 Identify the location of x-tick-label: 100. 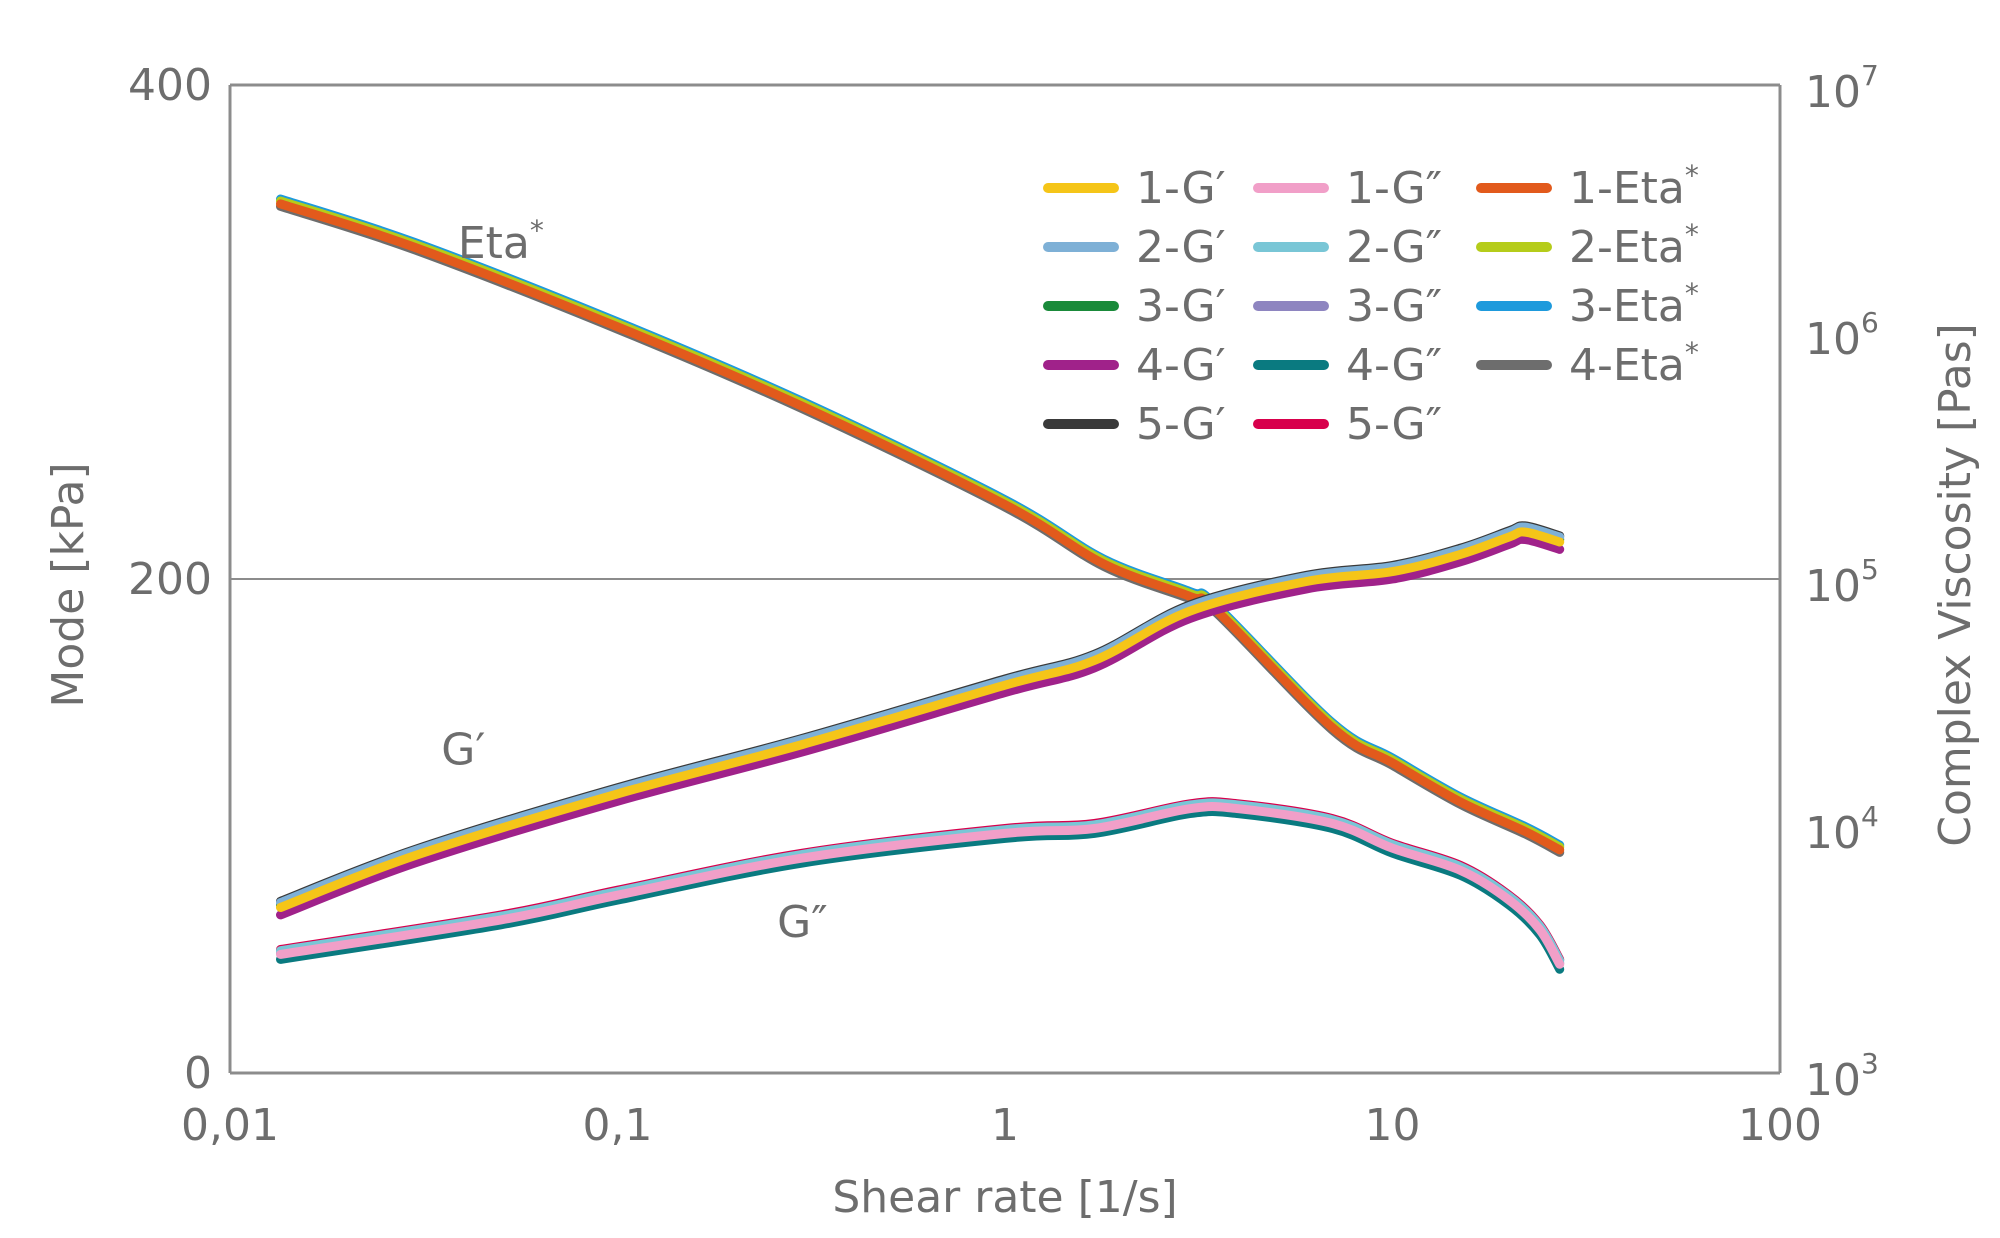
(1780, 1125).